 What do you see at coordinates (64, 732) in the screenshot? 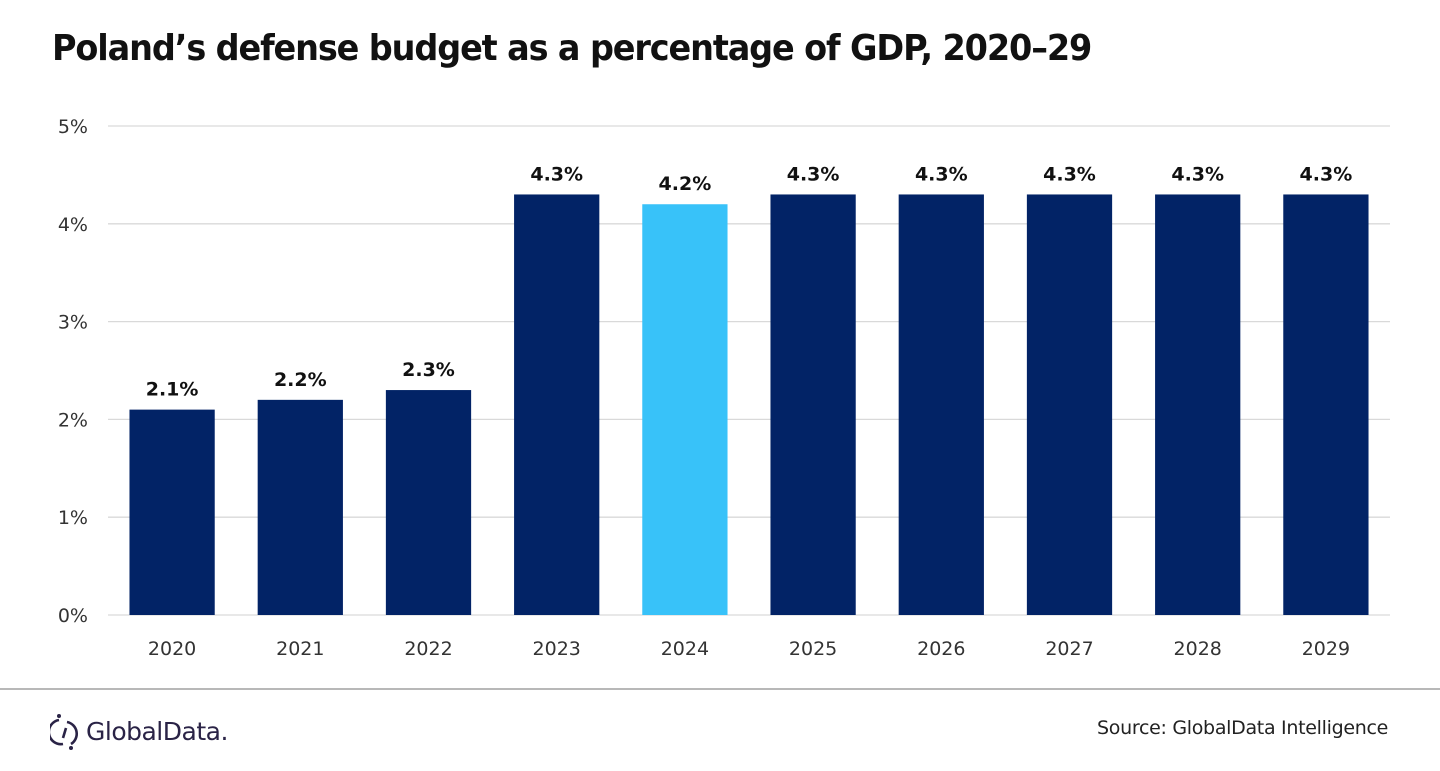
I see `globaldata-logo-icon` at bounding box center [64, 732].